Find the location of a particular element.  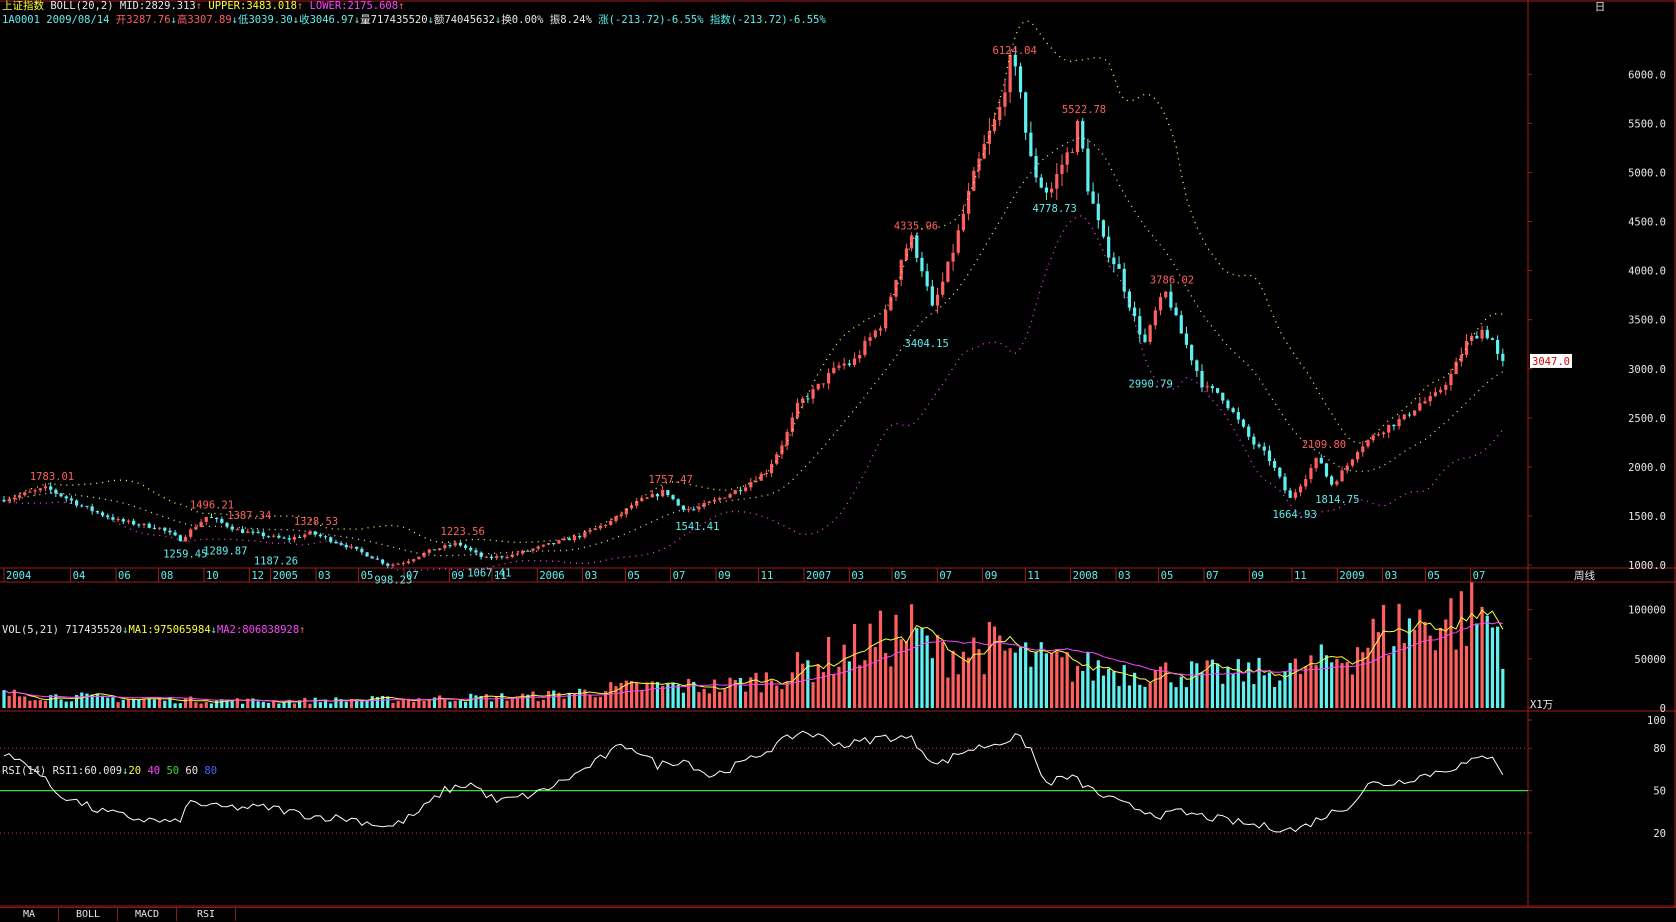

volume-ma2: MA2:806838928 is located at coordinates (258, 630).